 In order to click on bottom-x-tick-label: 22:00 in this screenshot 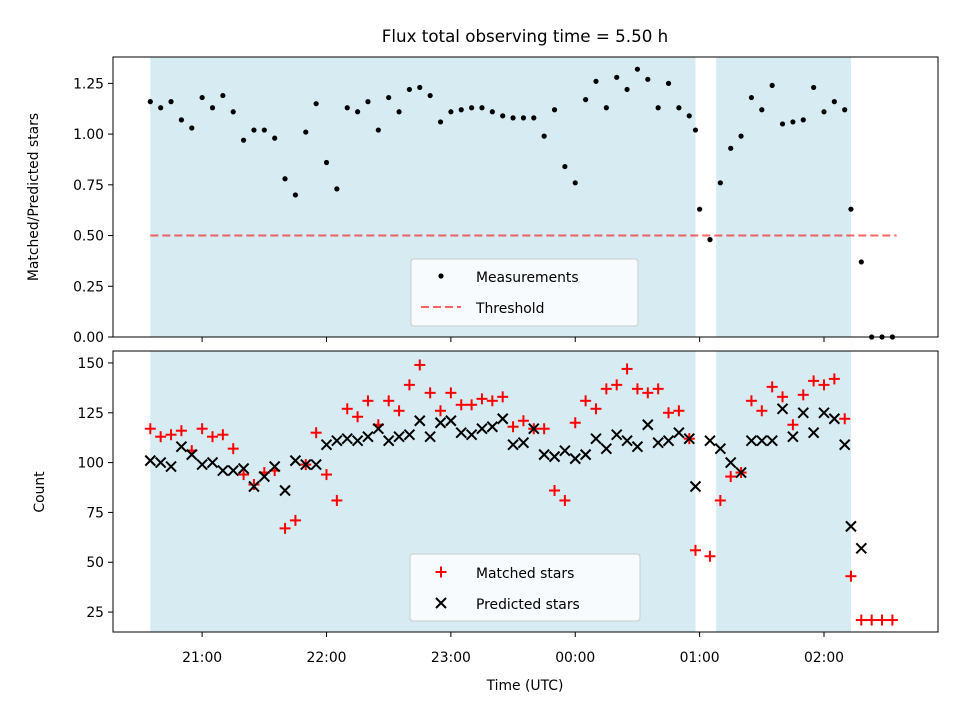, I will do `click(326, 658)`.